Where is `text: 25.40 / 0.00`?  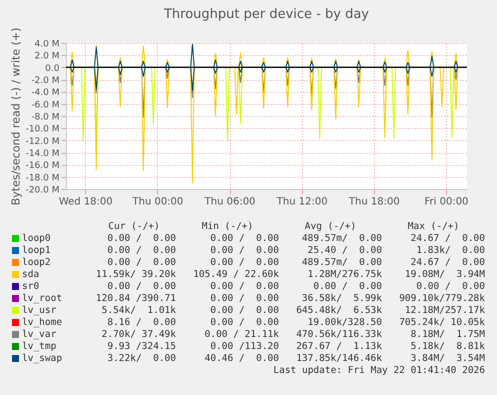 text: 25.40 / 0.00 is located at coordinates (344, 250).